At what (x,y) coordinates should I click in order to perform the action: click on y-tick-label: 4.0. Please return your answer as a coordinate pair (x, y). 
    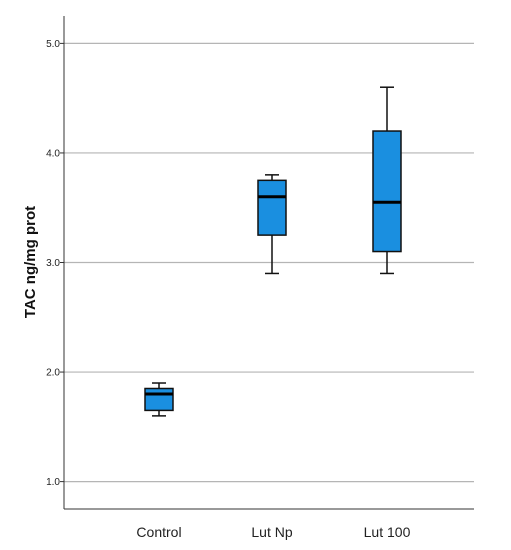
    Looking at the image, I should click on (53, 153).